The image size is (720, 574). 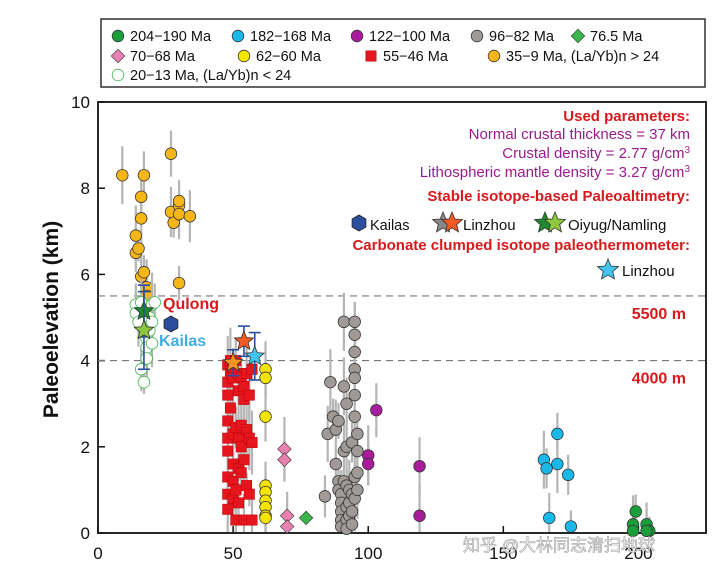 What do you see at coordinates (80, 102) in the screenshot?
I see `y-tick-label: 10` at bounding box center [80, 102].